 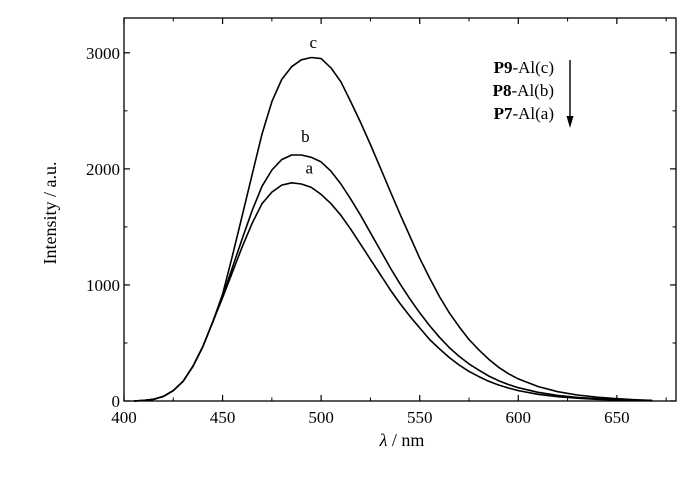 I want to click on x-tick-label: 600, so click(x=519, y=417).